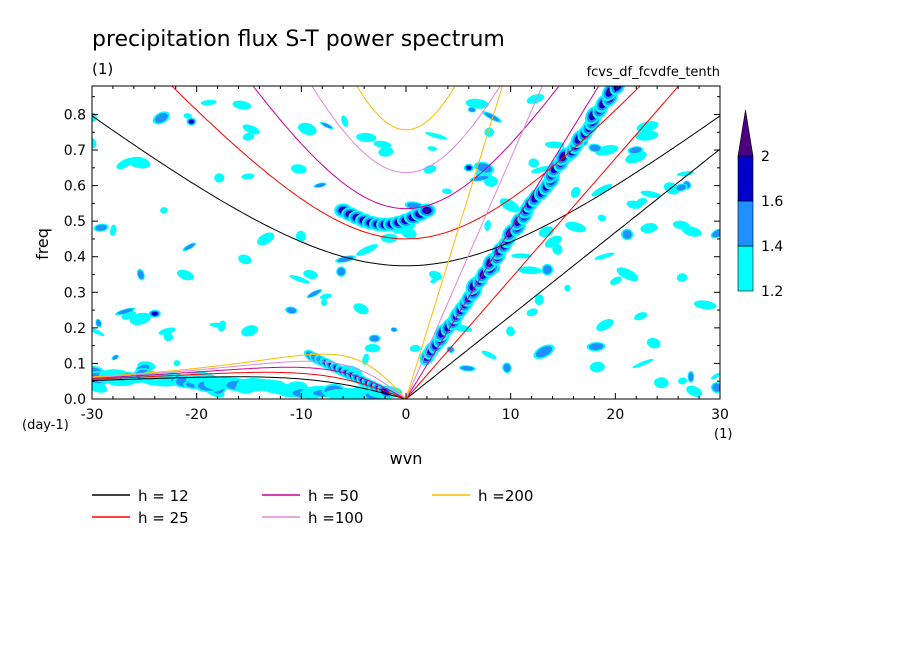 The image size is (904, 654). What do you see at coordinates (406, 458) in the screenshot?
I see `x-axis-label: wvn` at bounding box center [406, 458].